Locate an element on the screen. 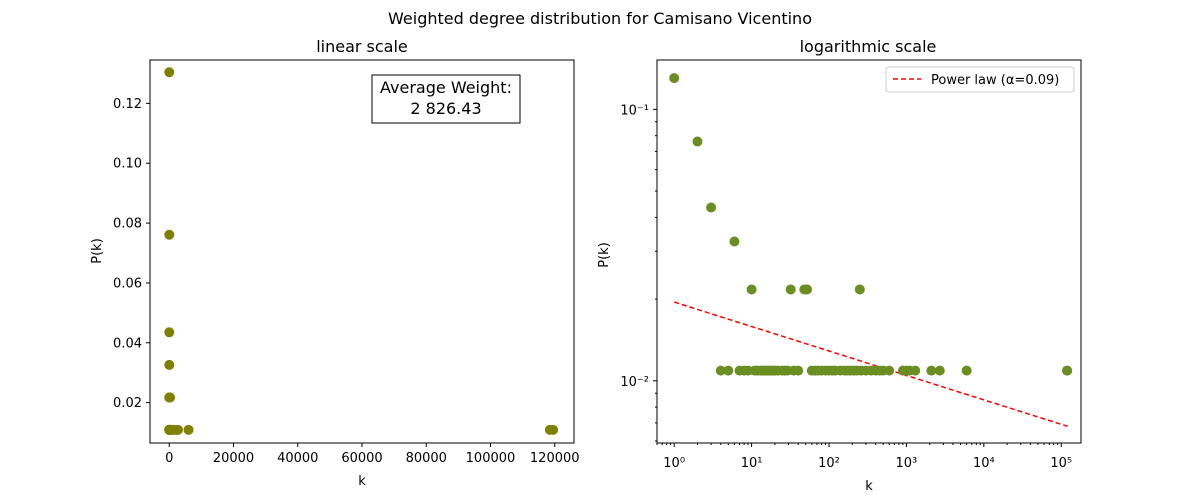 Image resolution: width=1200 pixels, height=500 pixels. linear-x-tick-label: 0 is located at coordinates (169, 458).